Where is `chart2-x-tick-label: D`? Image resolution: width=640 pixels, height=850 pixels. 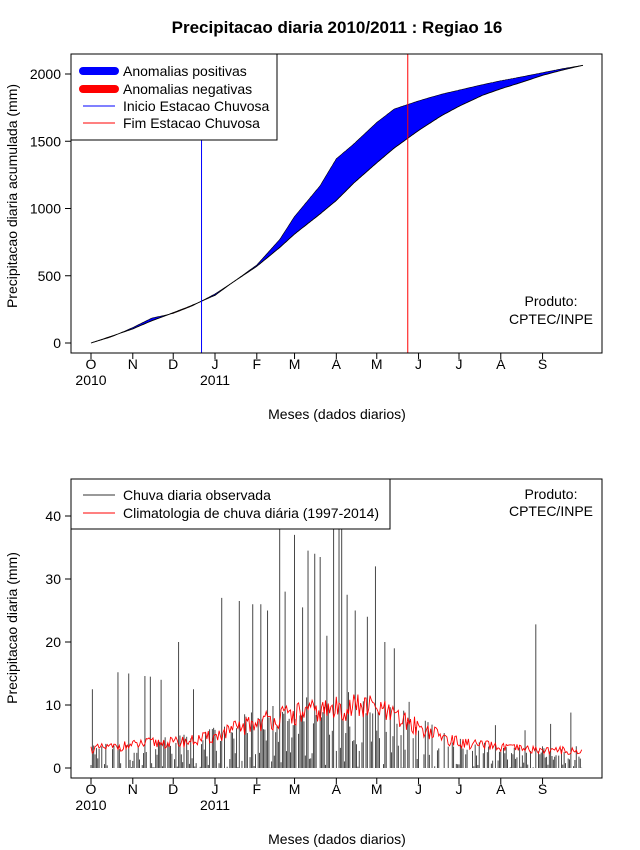 chart2-x-tick-label: D is located at coordinates (173, 789).